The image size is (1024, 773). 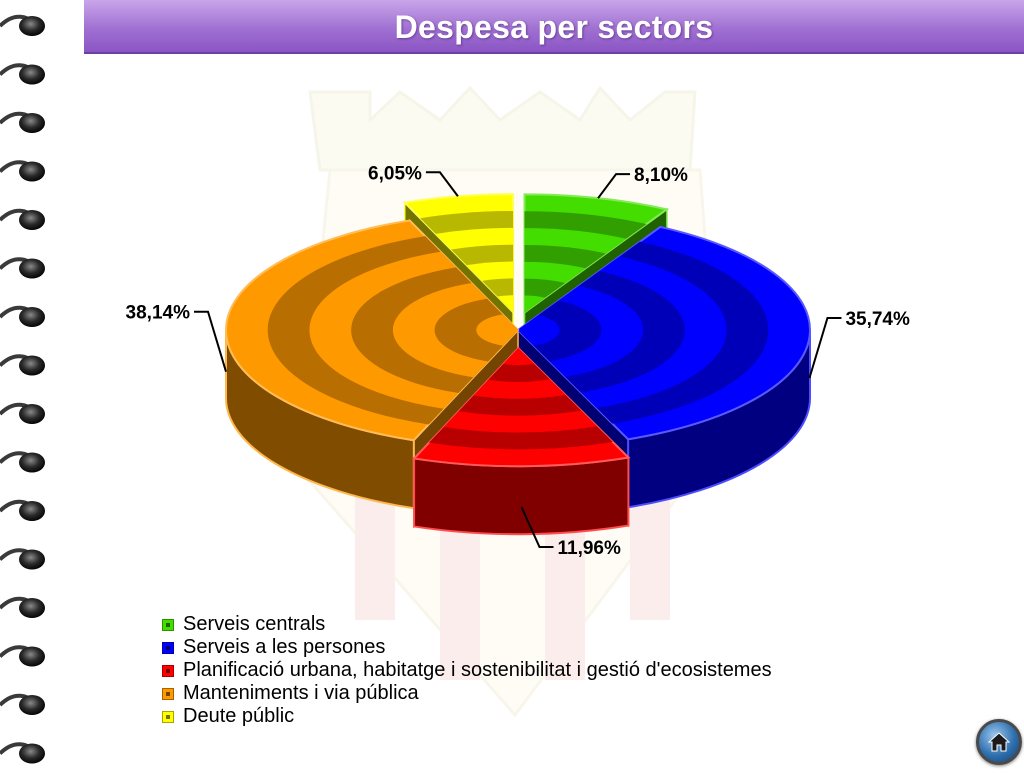 I want to click on data-label: 8,10%, so click(x=661, y=175).